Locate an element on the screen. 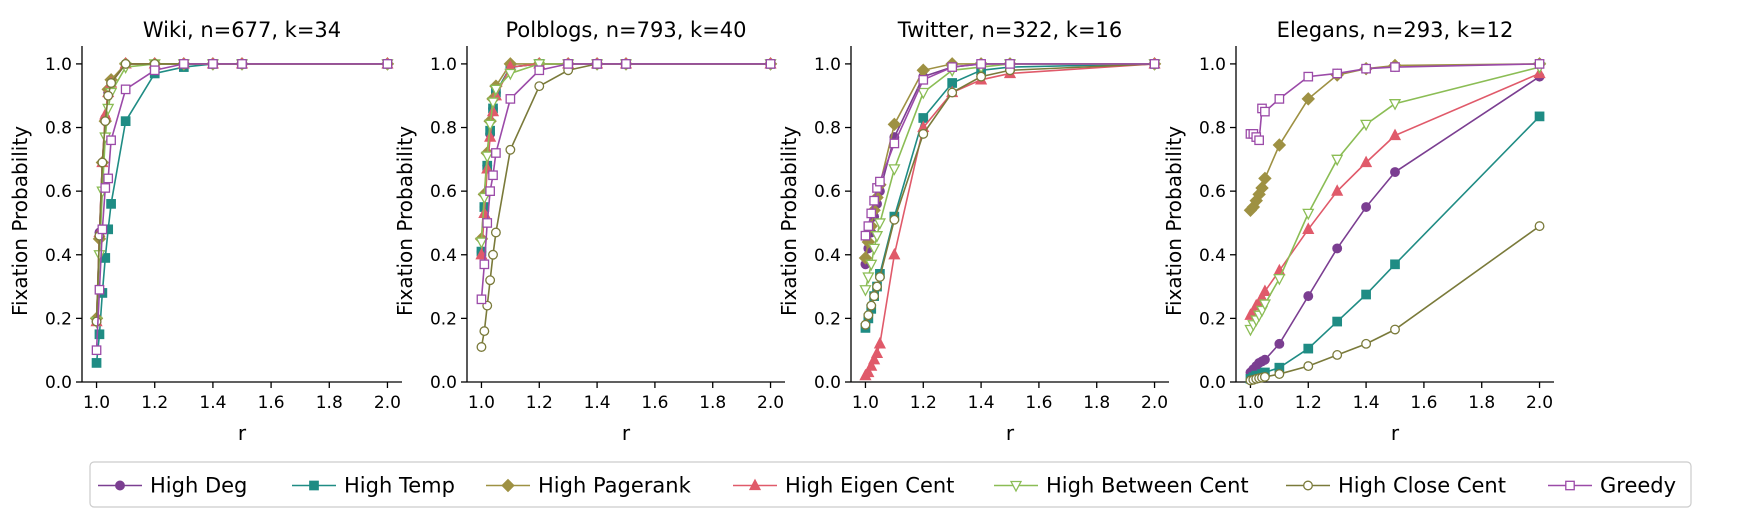 The image size is (1752, 519). panel-title: Polblogs, n=793, k=40 is located at coordinates (625, 30).